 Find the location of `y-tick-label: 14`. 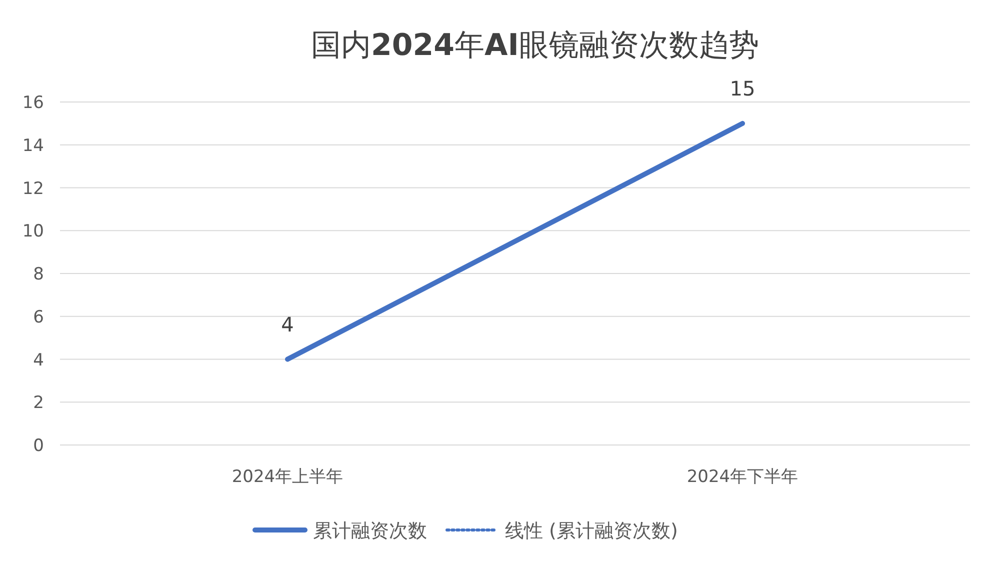

y-tick-label: 14 is located at coordinates (33, 146).